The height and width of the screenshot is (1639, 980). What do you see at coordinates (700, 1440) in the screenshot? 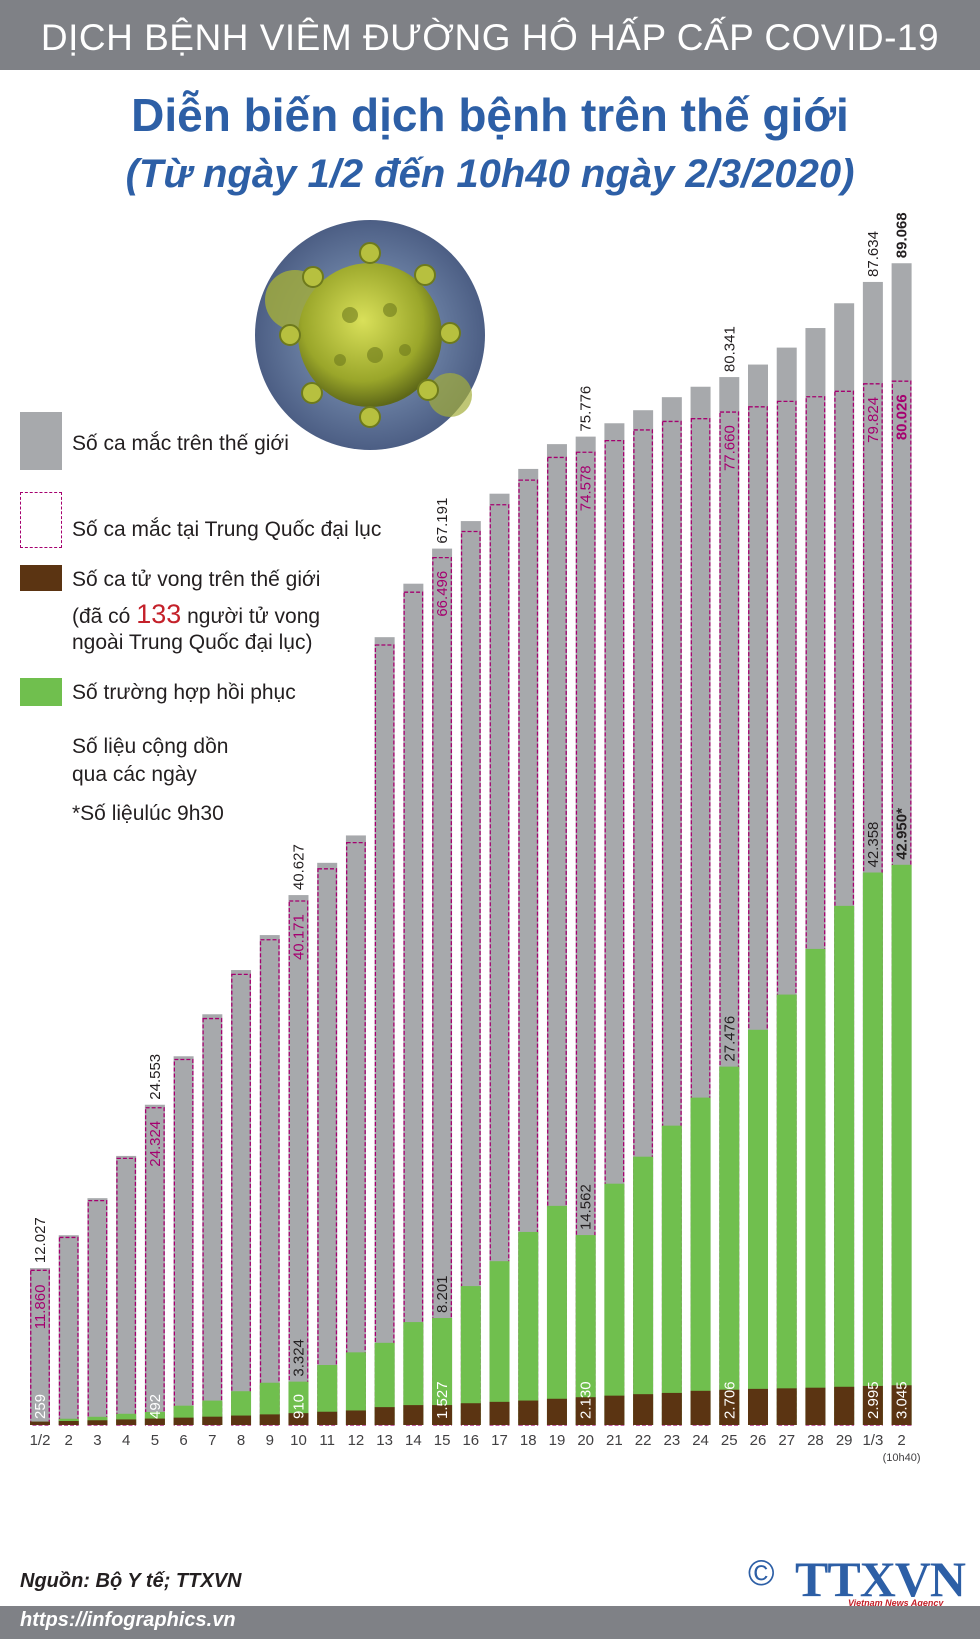
I see `x-tick-label: 24` at bounding box center [700, 1440].